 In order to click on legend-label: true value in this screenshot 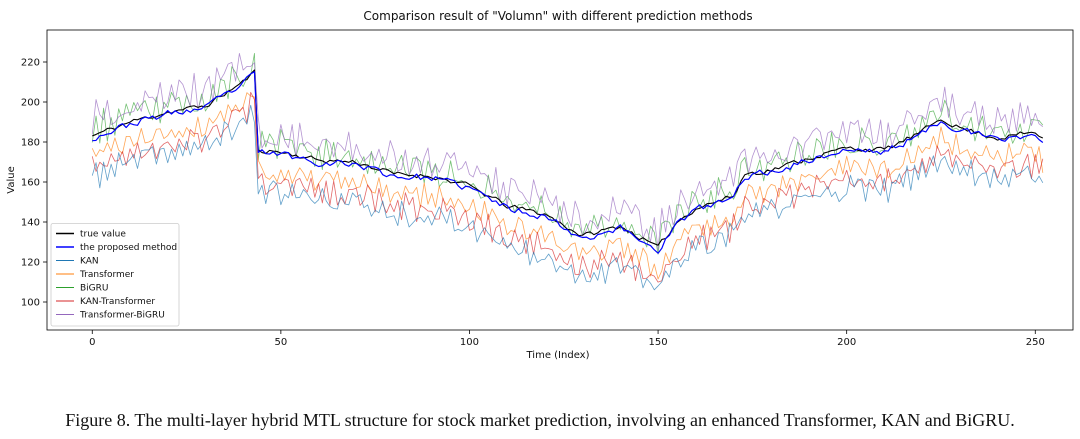, I will do `click(103, 235)`.